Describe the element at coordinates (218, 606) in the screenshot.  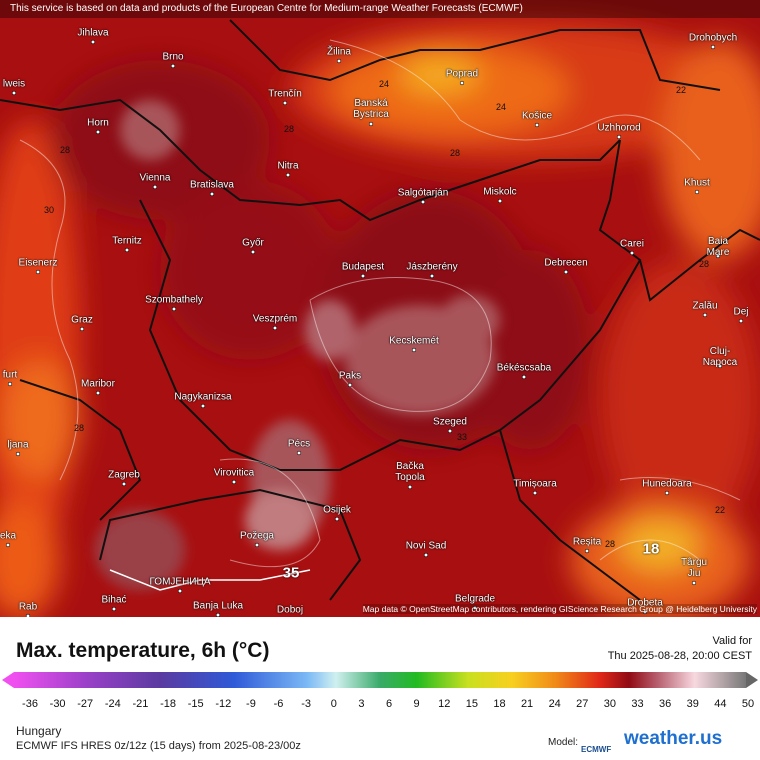
I see `city-label: Banja Luka` at that location.